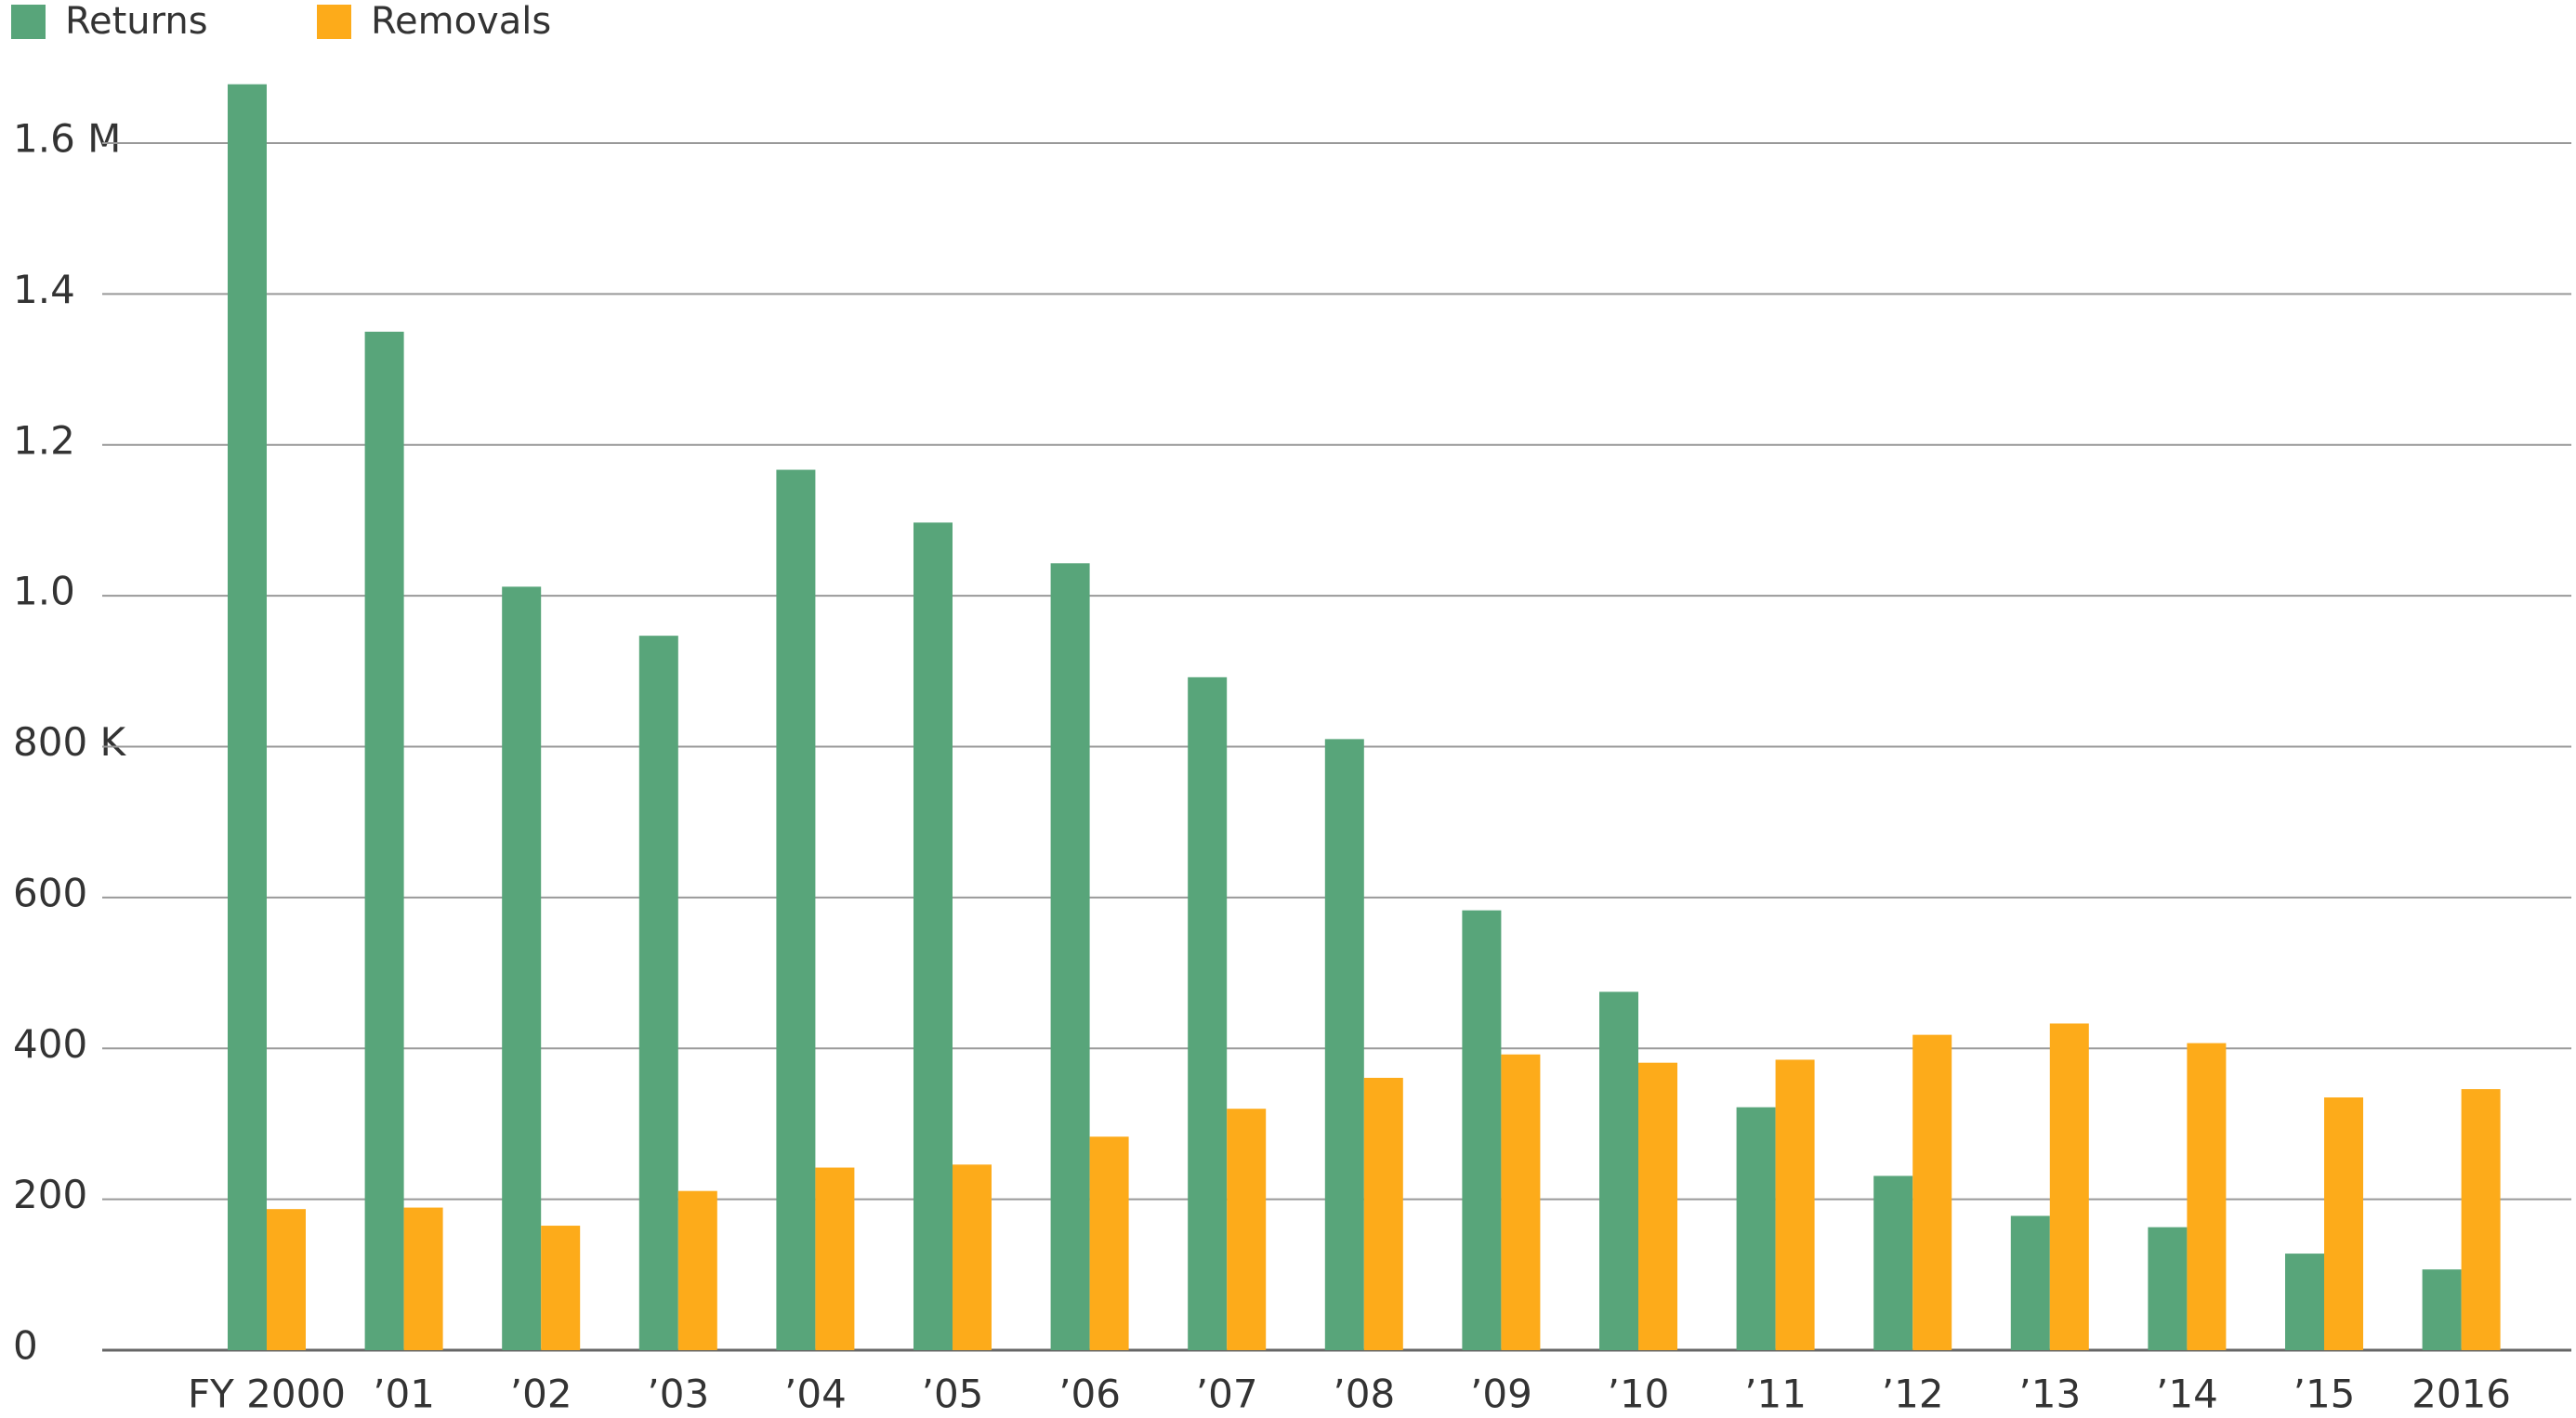  I want to click on y-tick-label: 1.0, so click(44, 592).